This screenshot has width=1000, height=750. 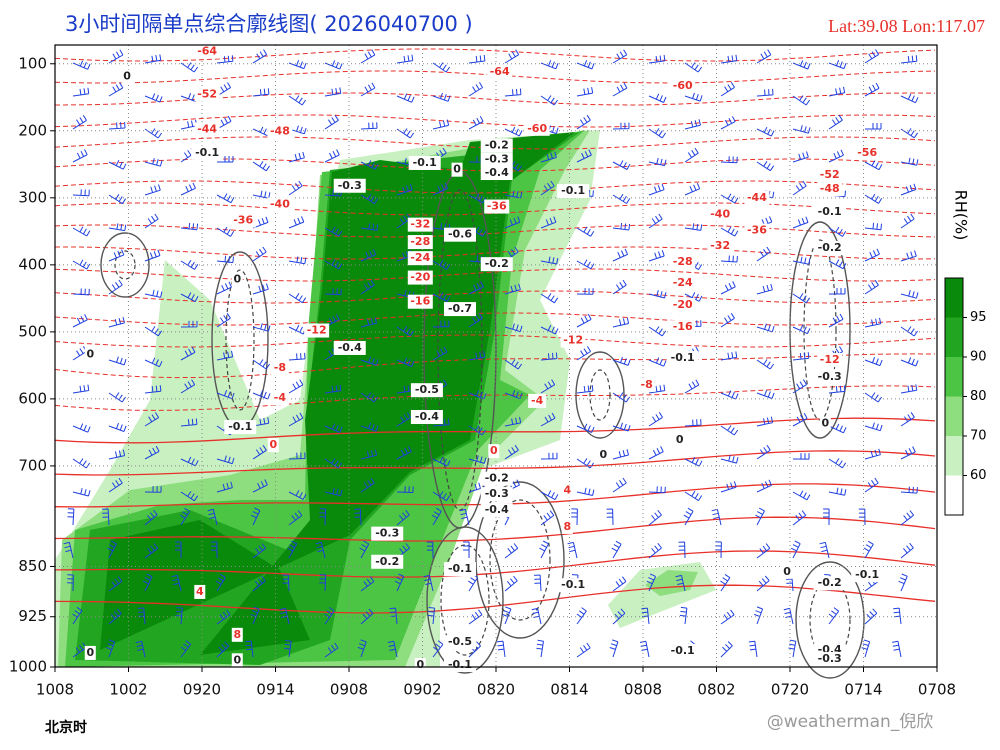 What do you see at coordinates (460, 641) in the screenshot?
I see `omega-label: -0.5` at bounding box center [460, 641].